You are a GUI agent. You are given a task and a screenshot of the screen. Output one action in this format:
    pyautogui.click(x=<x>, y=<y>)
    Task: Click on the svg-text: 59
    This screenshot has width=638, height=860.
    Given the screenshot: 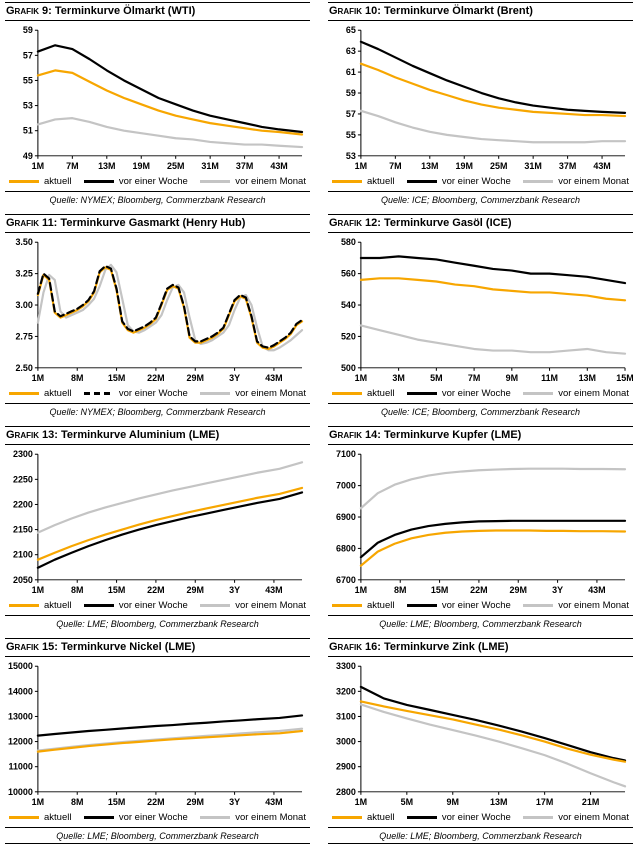 What is the action you would take?
    pyautogui.click(x=351, y=93)
    